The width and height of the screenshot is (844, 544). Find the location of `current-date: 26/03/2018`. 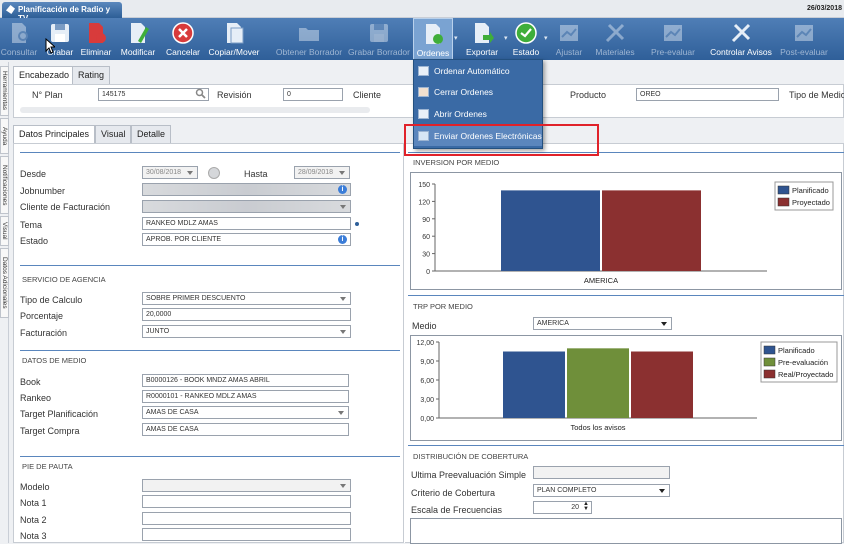

current-date: 26/03/2018 is located at coordinates (824, 8).